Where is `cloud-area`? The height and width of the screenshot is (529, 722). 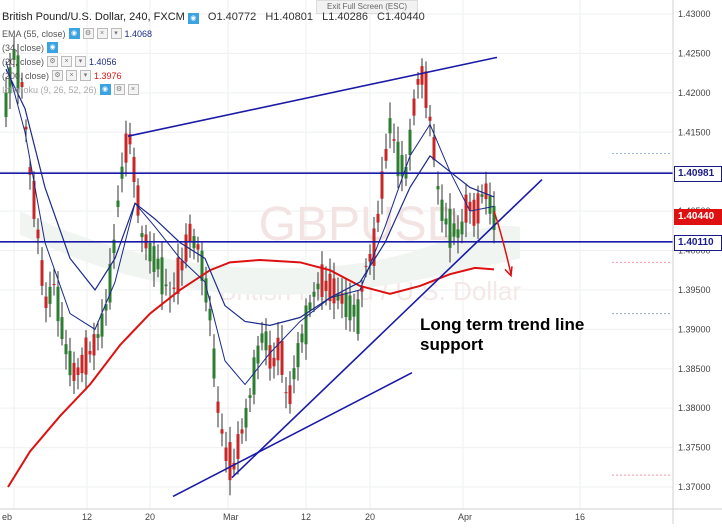
cloud-area is located at coordinates (270, 253).